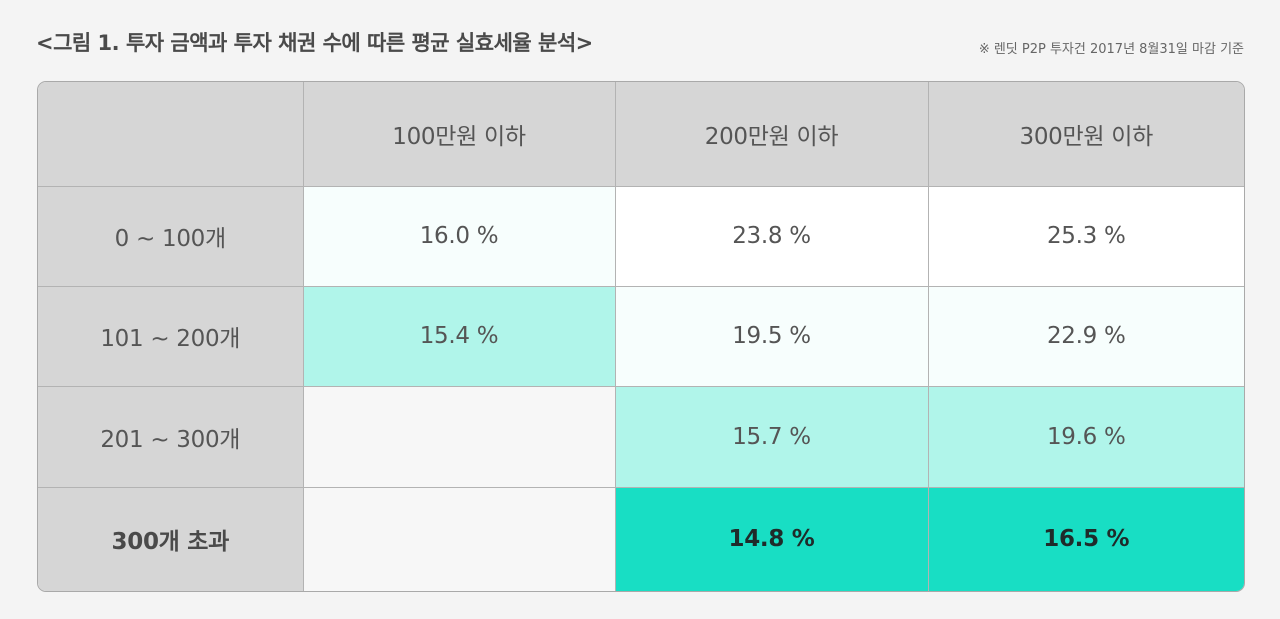  I want to click on data-cell: 15.4 %, so click(459, 336).